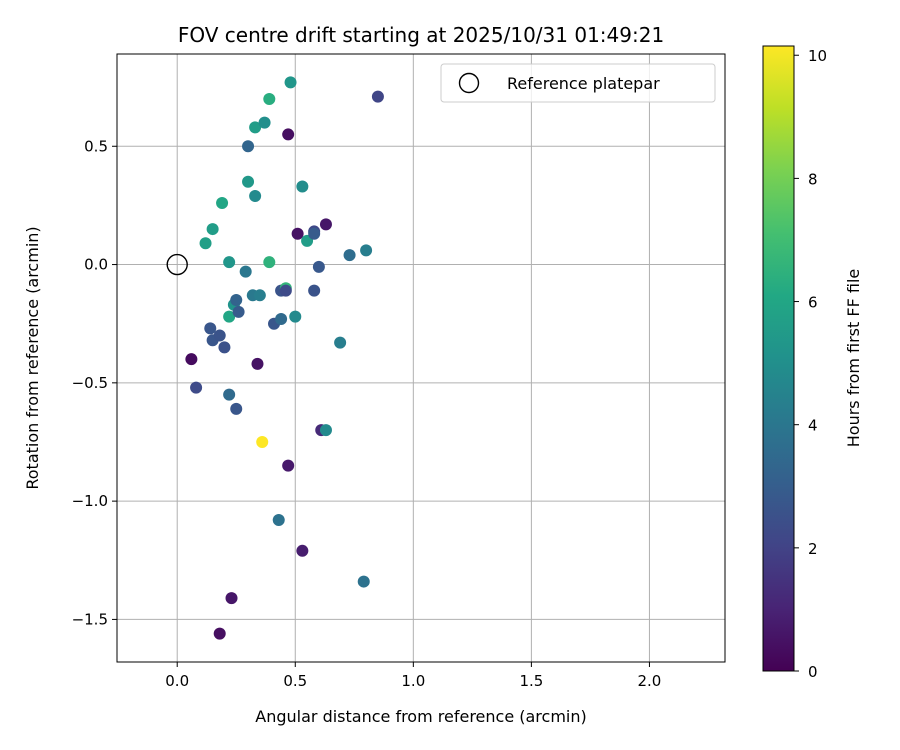 This screenshot has height=750, width=900. I want to click on colorbar-tick-label: 10, so click(817, 56).